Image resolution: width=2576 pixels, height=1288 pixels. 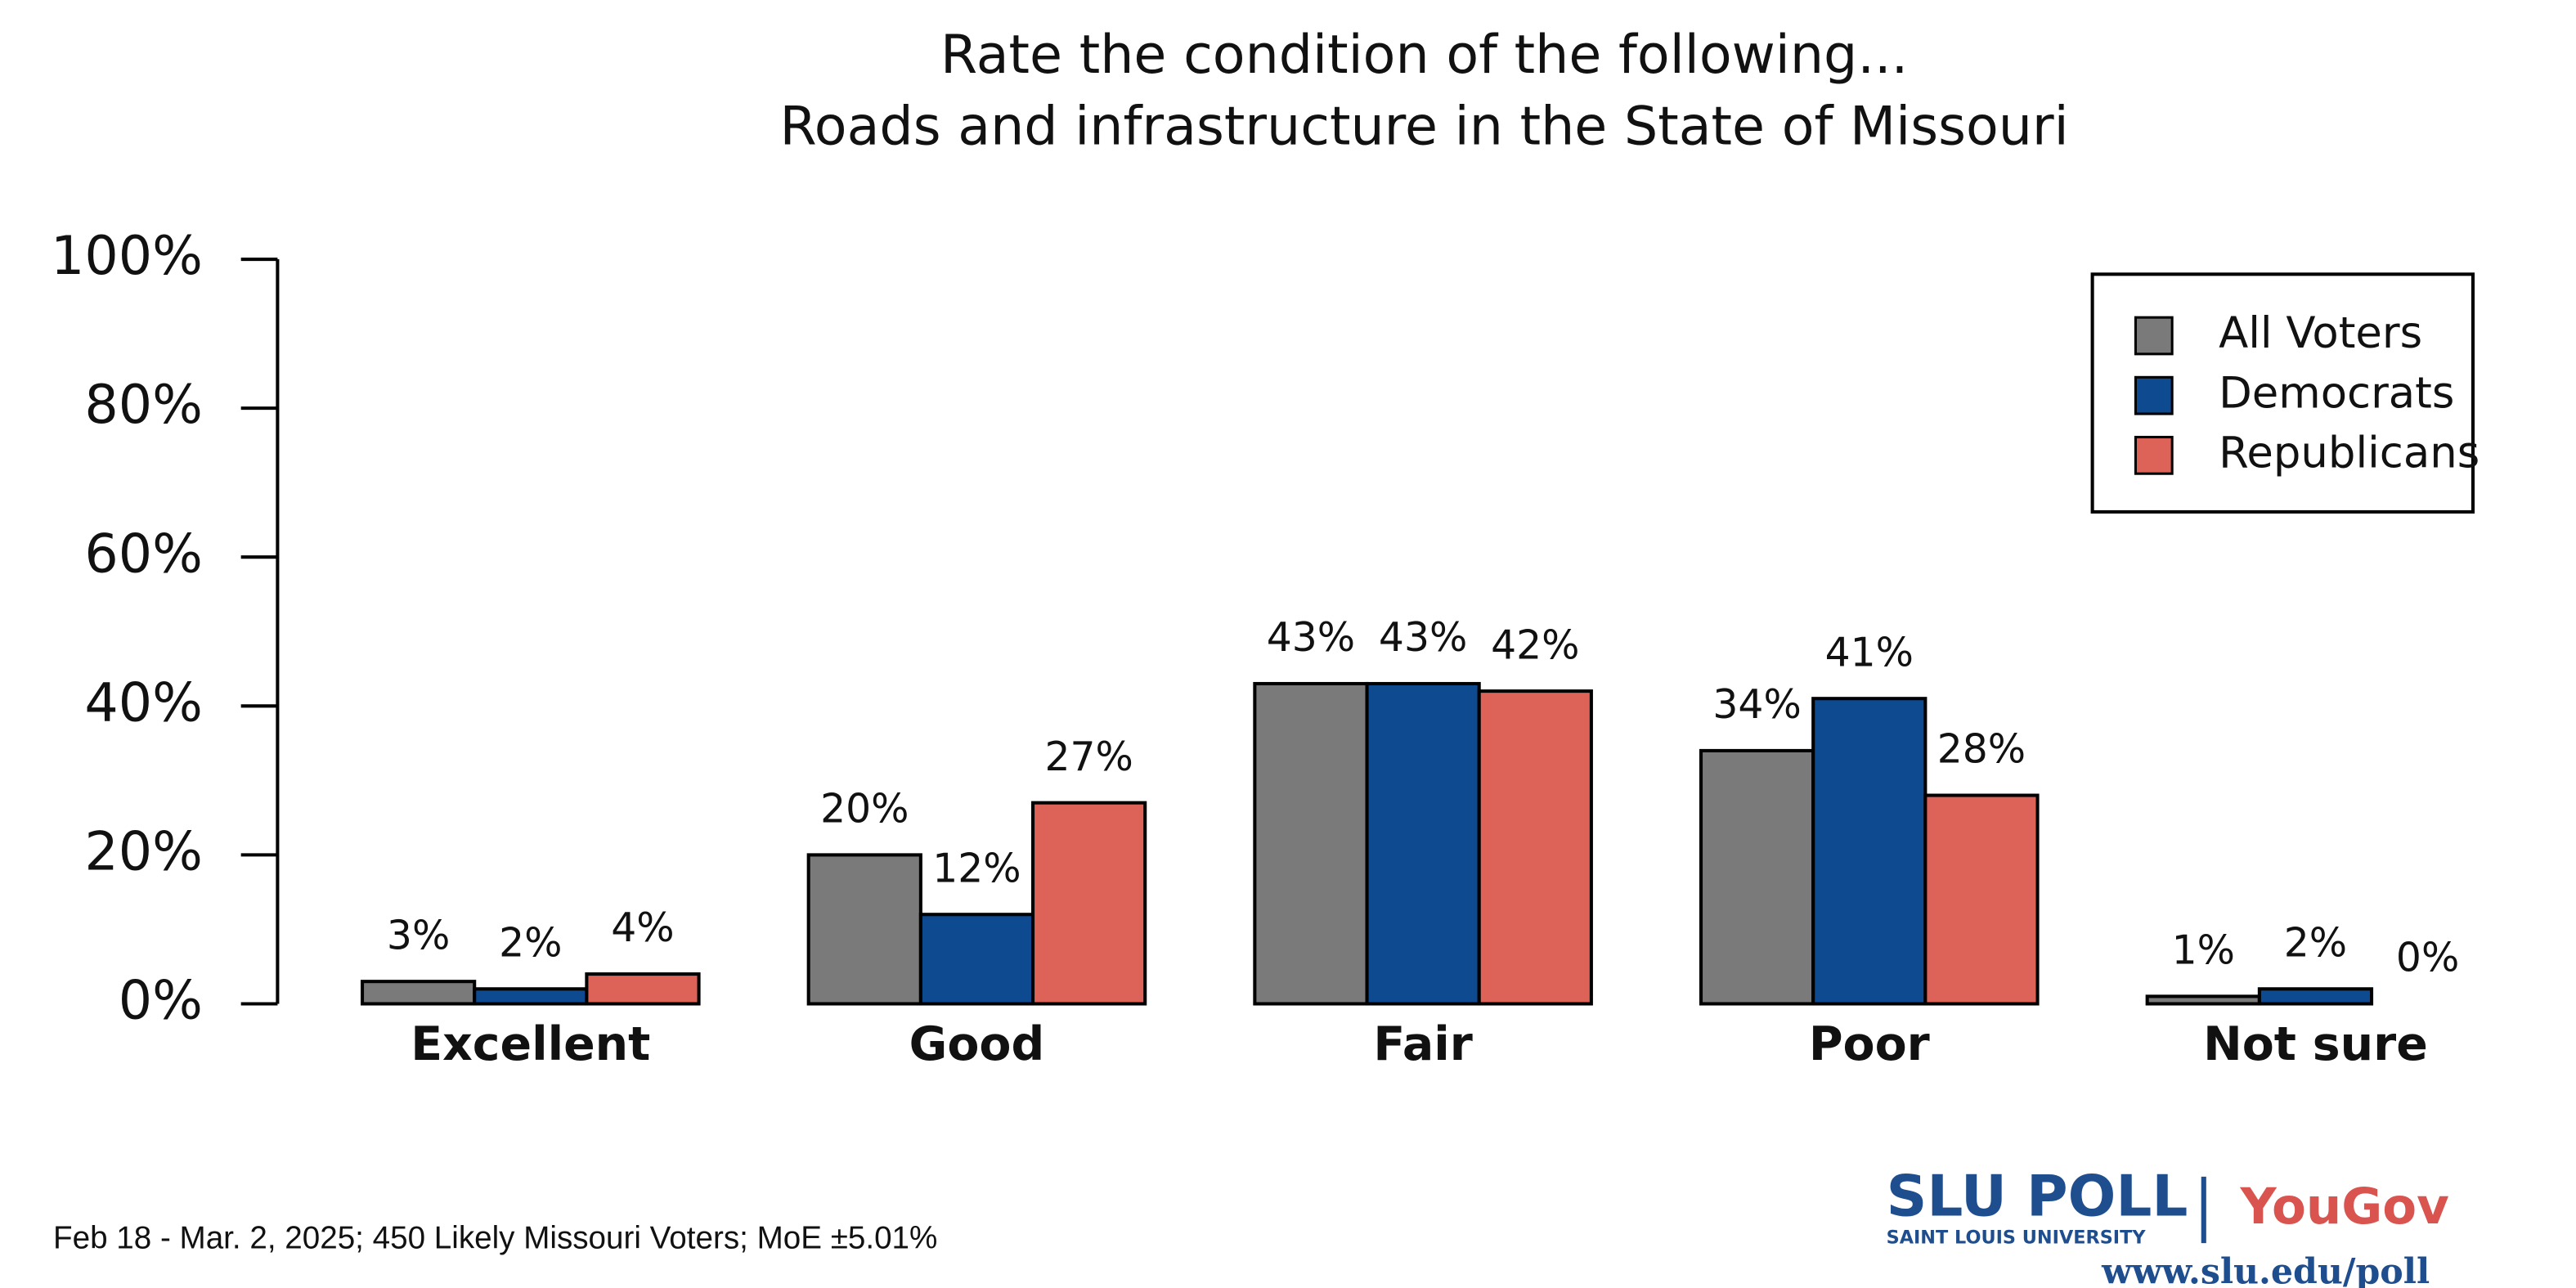 I want to click on value-label: 1%, so click(x=2203, y=951).